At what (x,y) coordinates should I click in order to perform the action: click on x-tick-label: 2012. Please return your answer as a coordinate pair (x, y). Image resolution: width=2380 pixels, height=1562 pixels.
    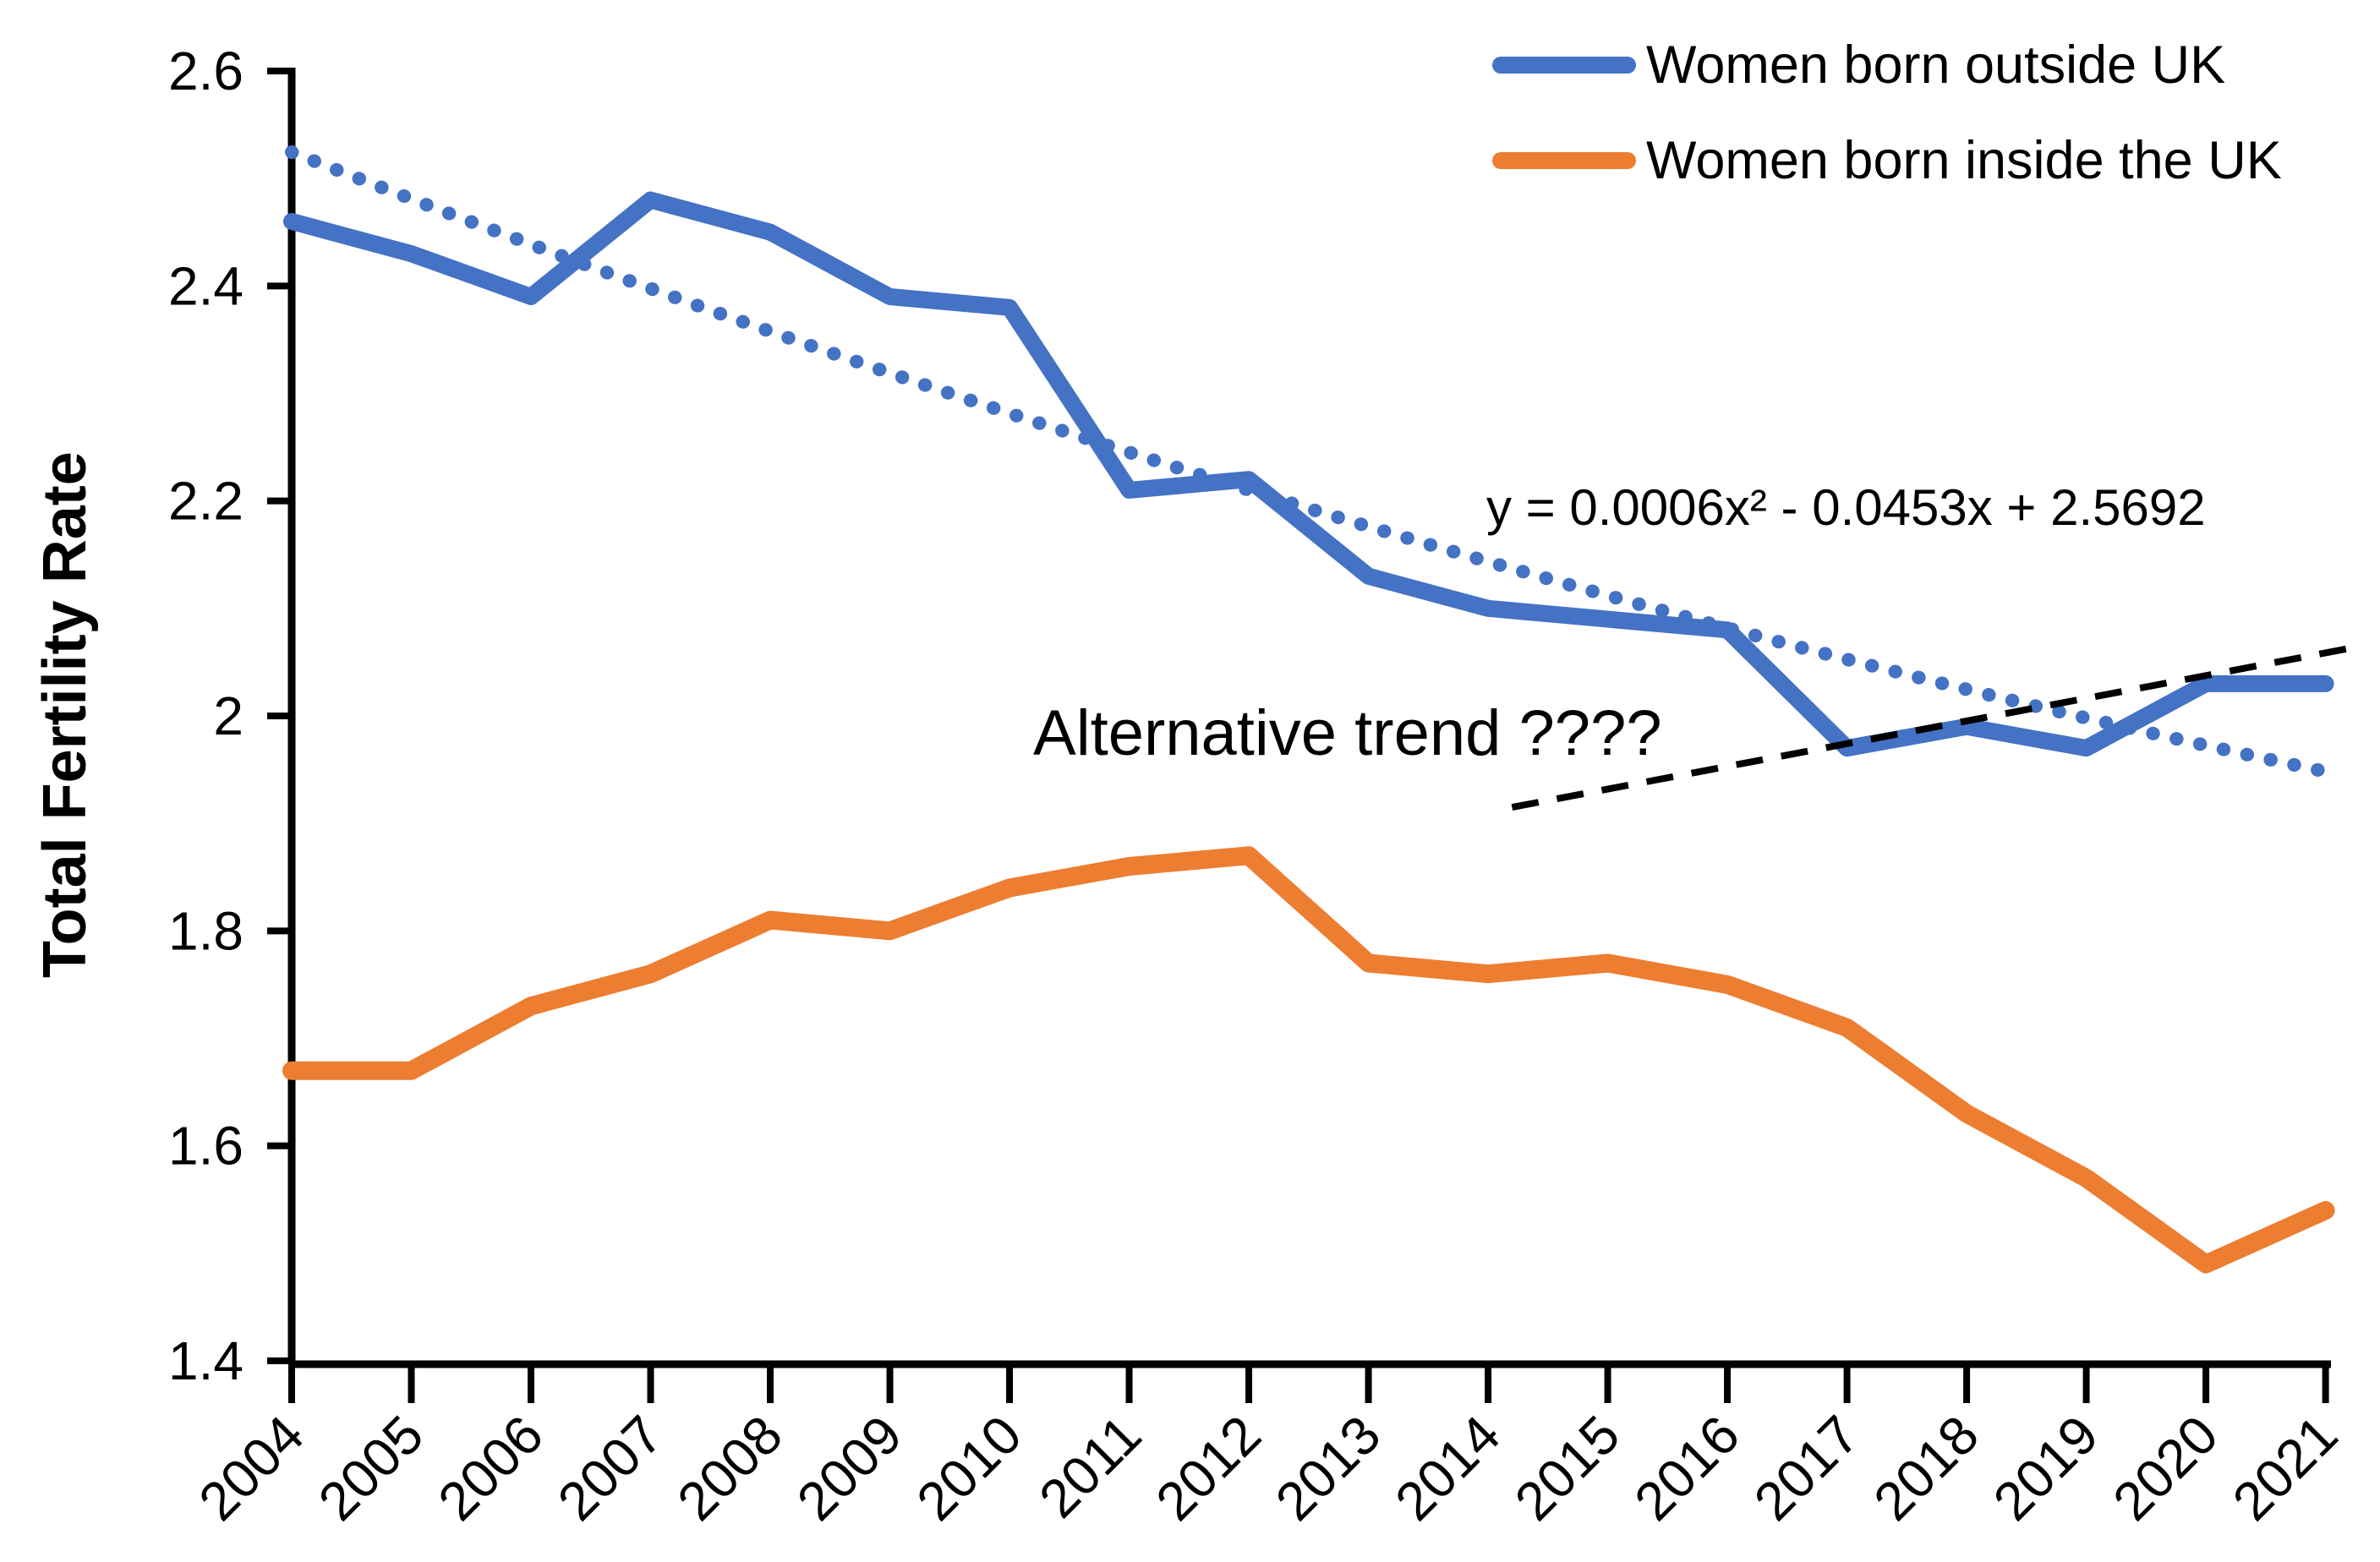
    Looking at the image, I should click on (1208, 1468).